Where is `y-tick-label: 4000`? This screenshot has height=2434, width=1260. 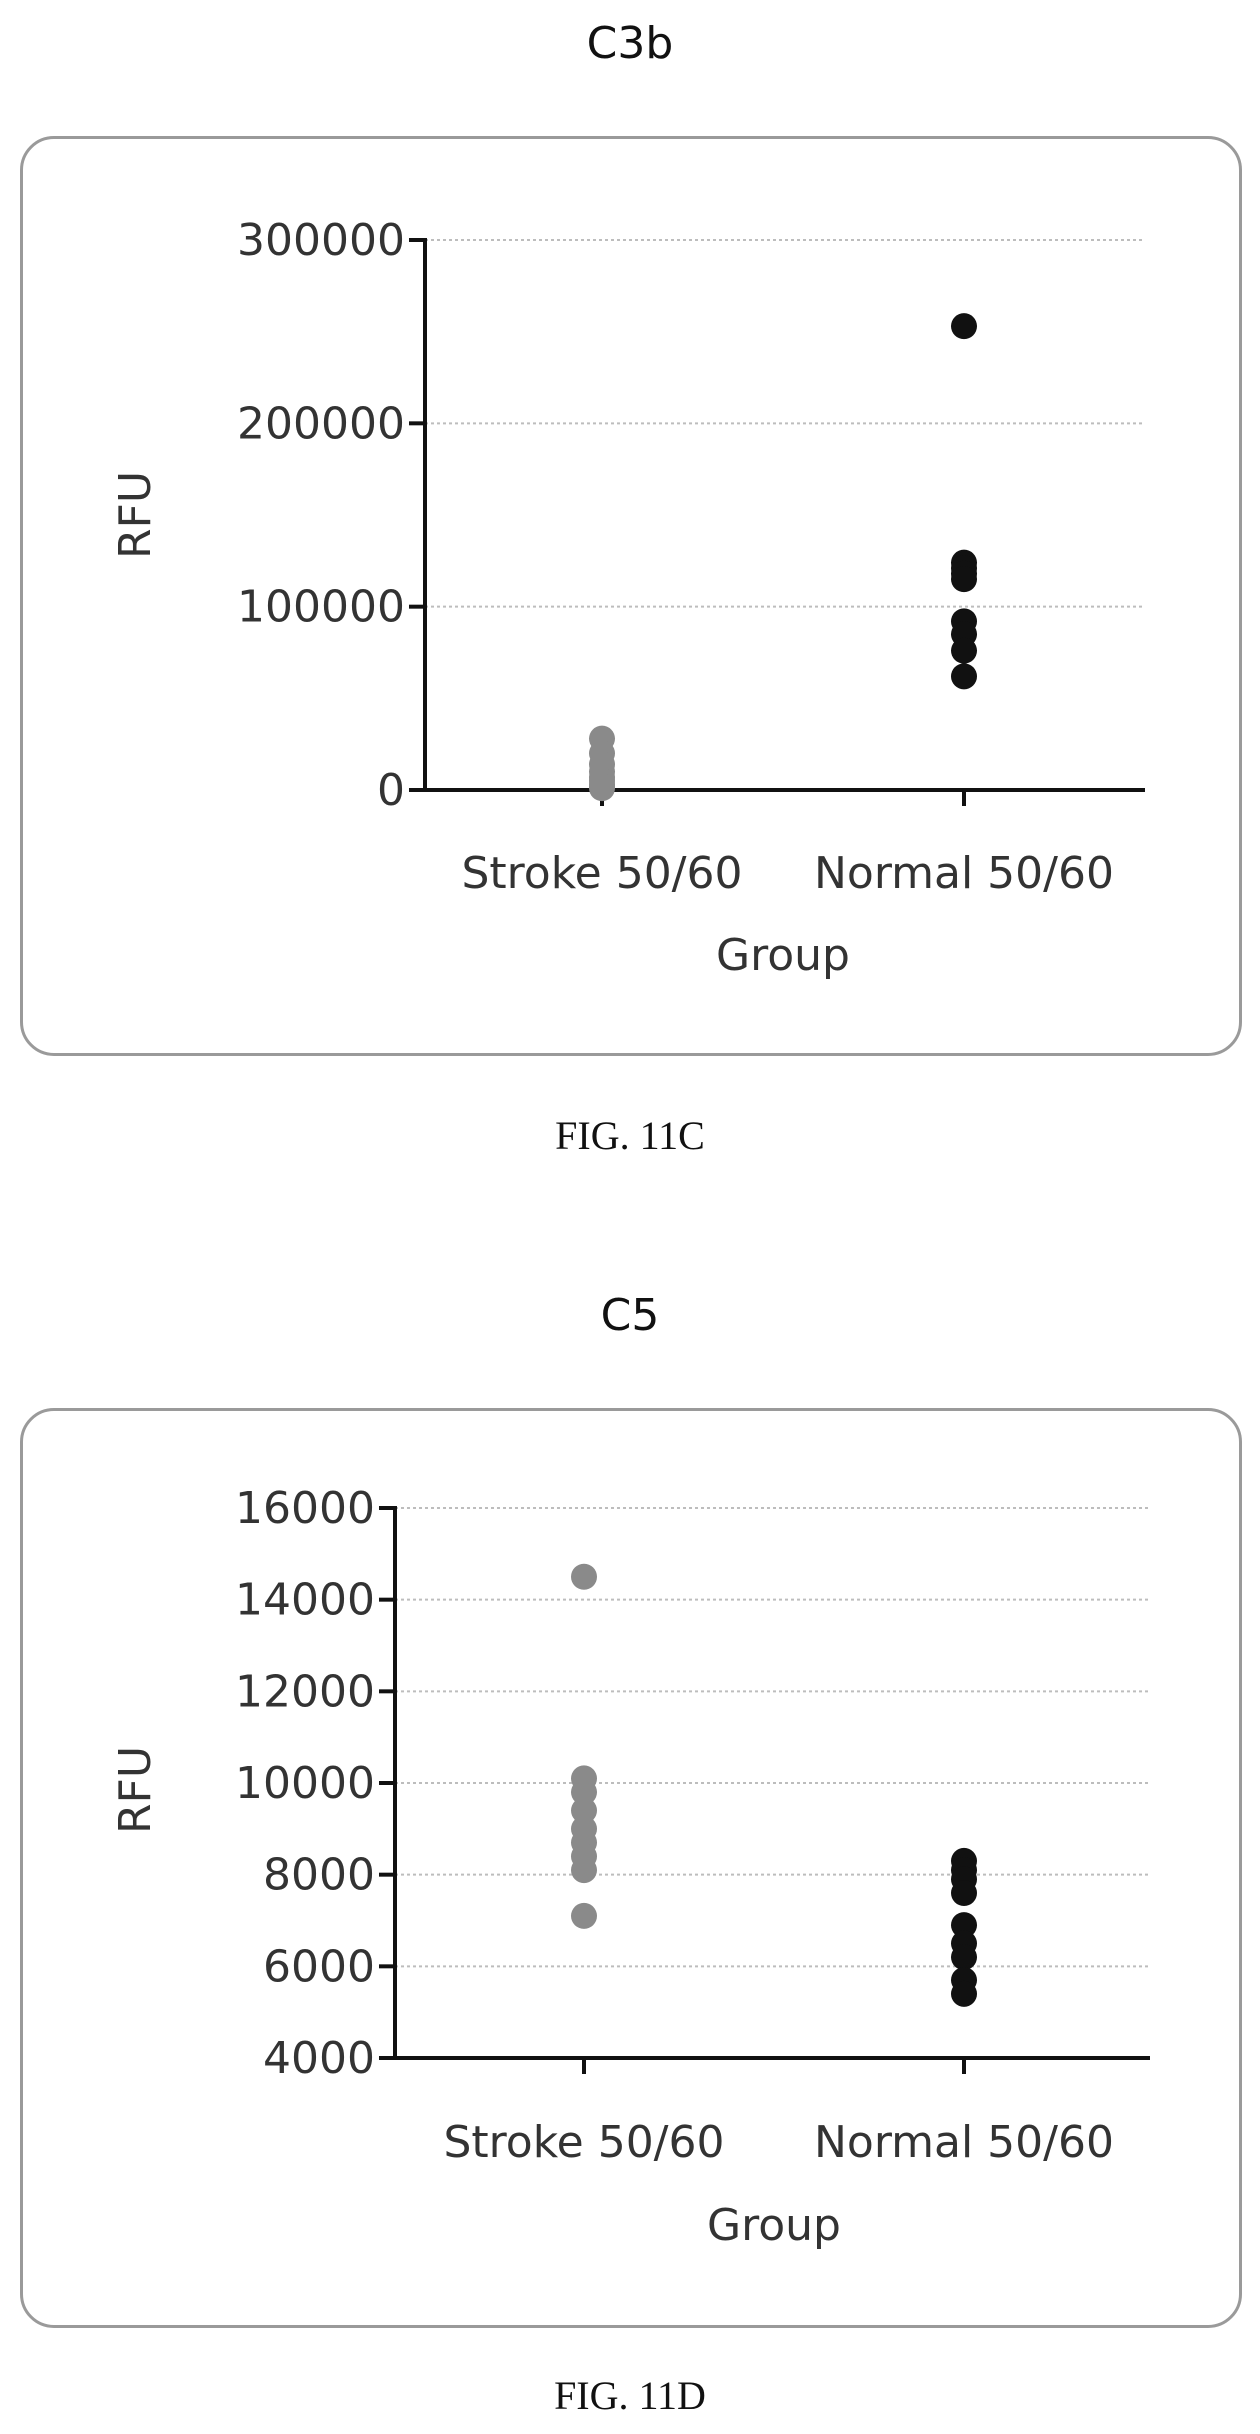 y-tick-label: 4000 is located at coordinates (319, 2058).